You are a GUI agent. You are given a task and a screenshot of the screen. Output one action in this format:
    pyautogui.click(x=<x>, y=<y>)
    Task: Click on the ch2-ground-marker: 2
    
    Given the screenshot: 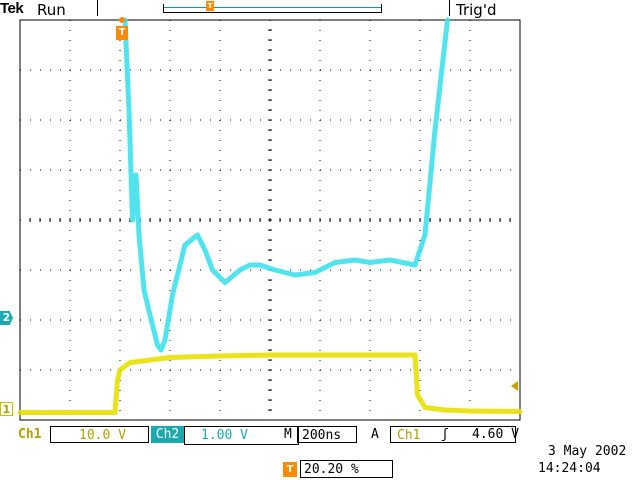 What is the action you would take?
    pyautogui.click(x=6, y=318)
    